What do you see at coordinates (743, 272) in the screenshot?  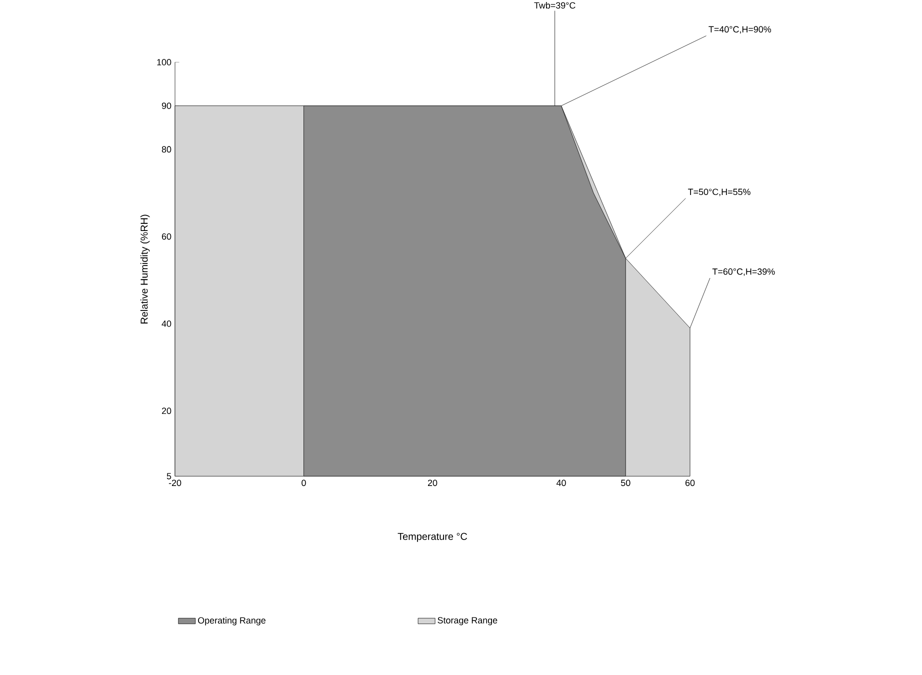 I see `annotation: T=60°C,H=39%` at bounding box center [743, 272].